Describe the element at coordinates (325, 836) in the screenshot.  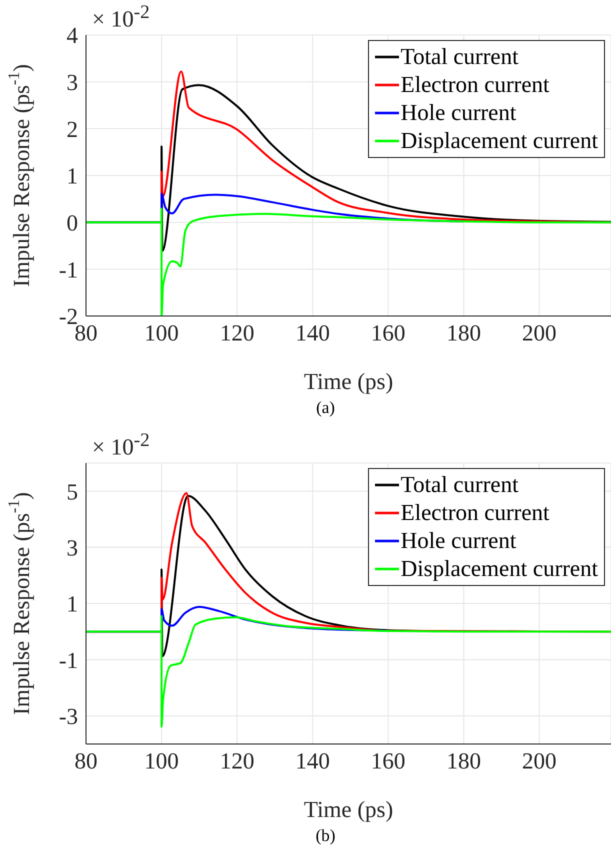
I see `text: (b)` at that location.